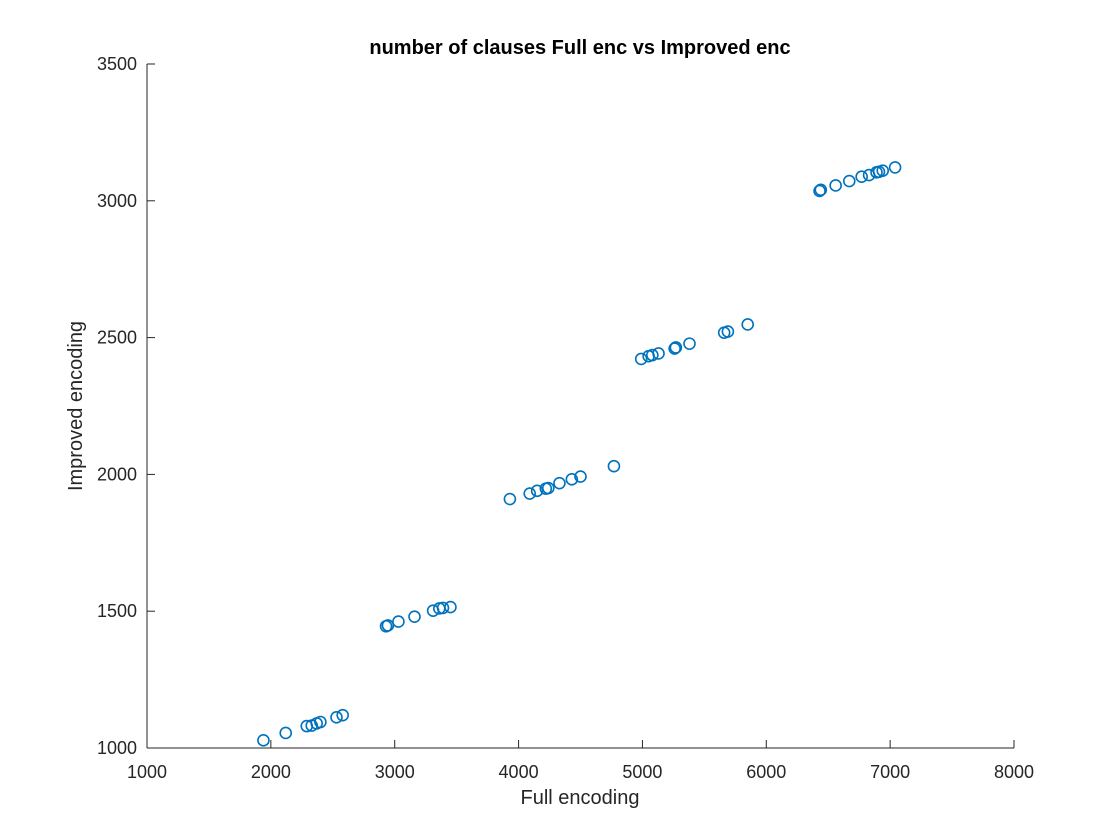  Describe the element at coordinates (580, 761) in the screenshot. I see `x-ticks: 1000 2000 3000 4000 5000 6000 7000 8000` at that location.